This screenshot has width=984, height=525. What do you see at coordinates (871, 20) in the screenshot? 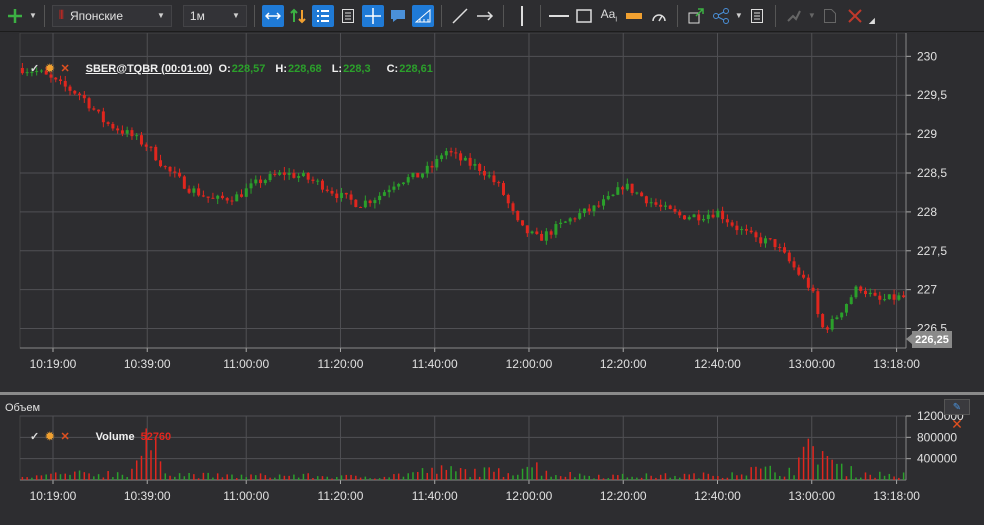
I see `resize-corner-icon: ◢` at bounding box center [871, 20].